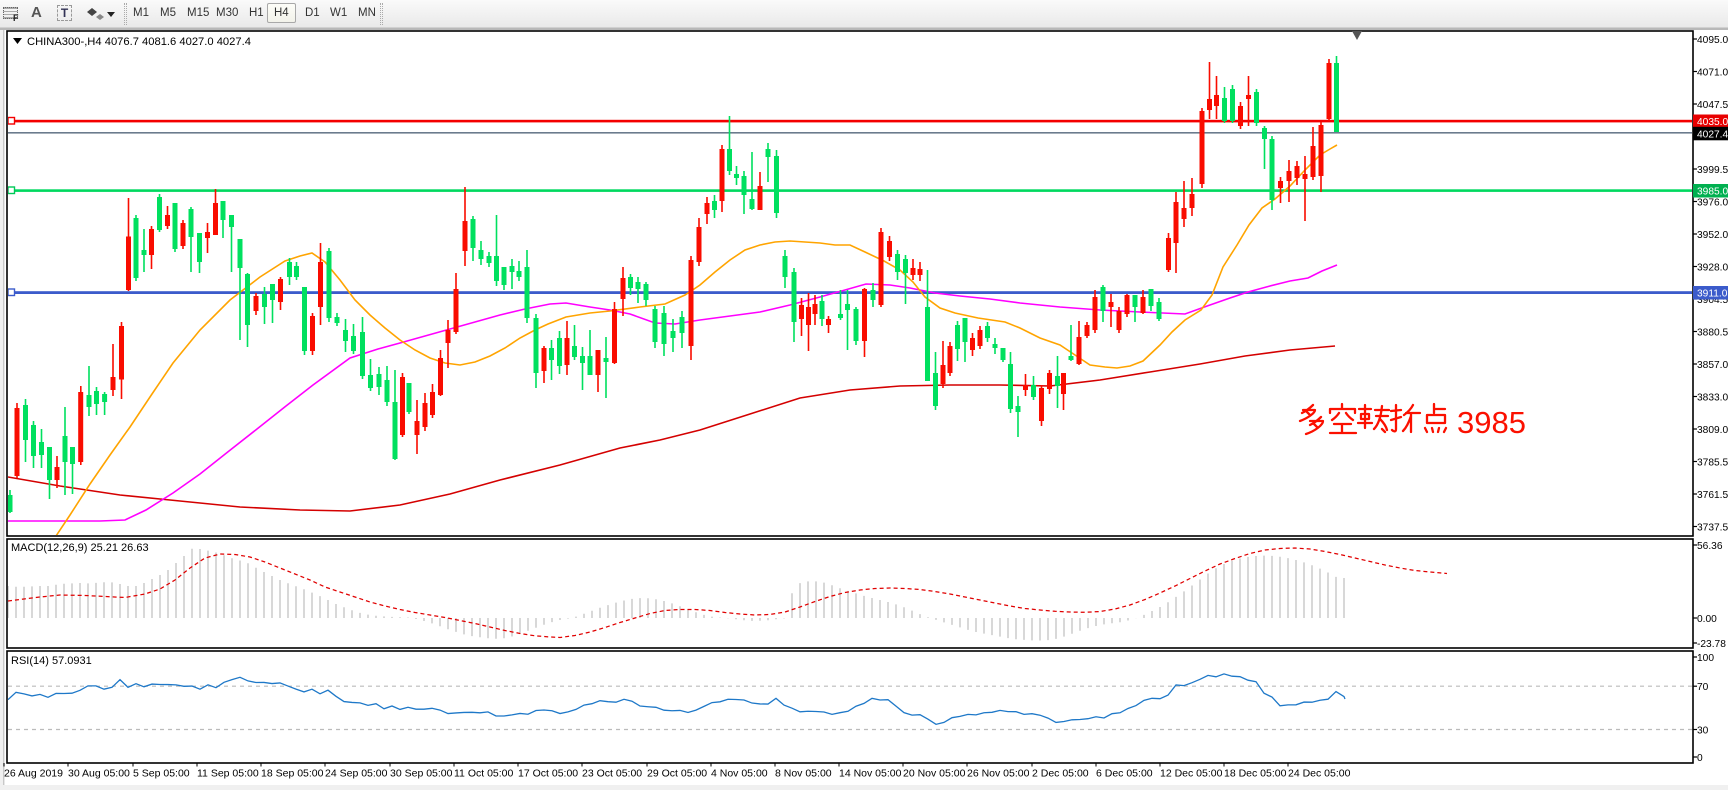 The width and height of the screenshot is (1728, 790). I want to click on svg-text: 26 Nov 05:00, so click(998, 774).